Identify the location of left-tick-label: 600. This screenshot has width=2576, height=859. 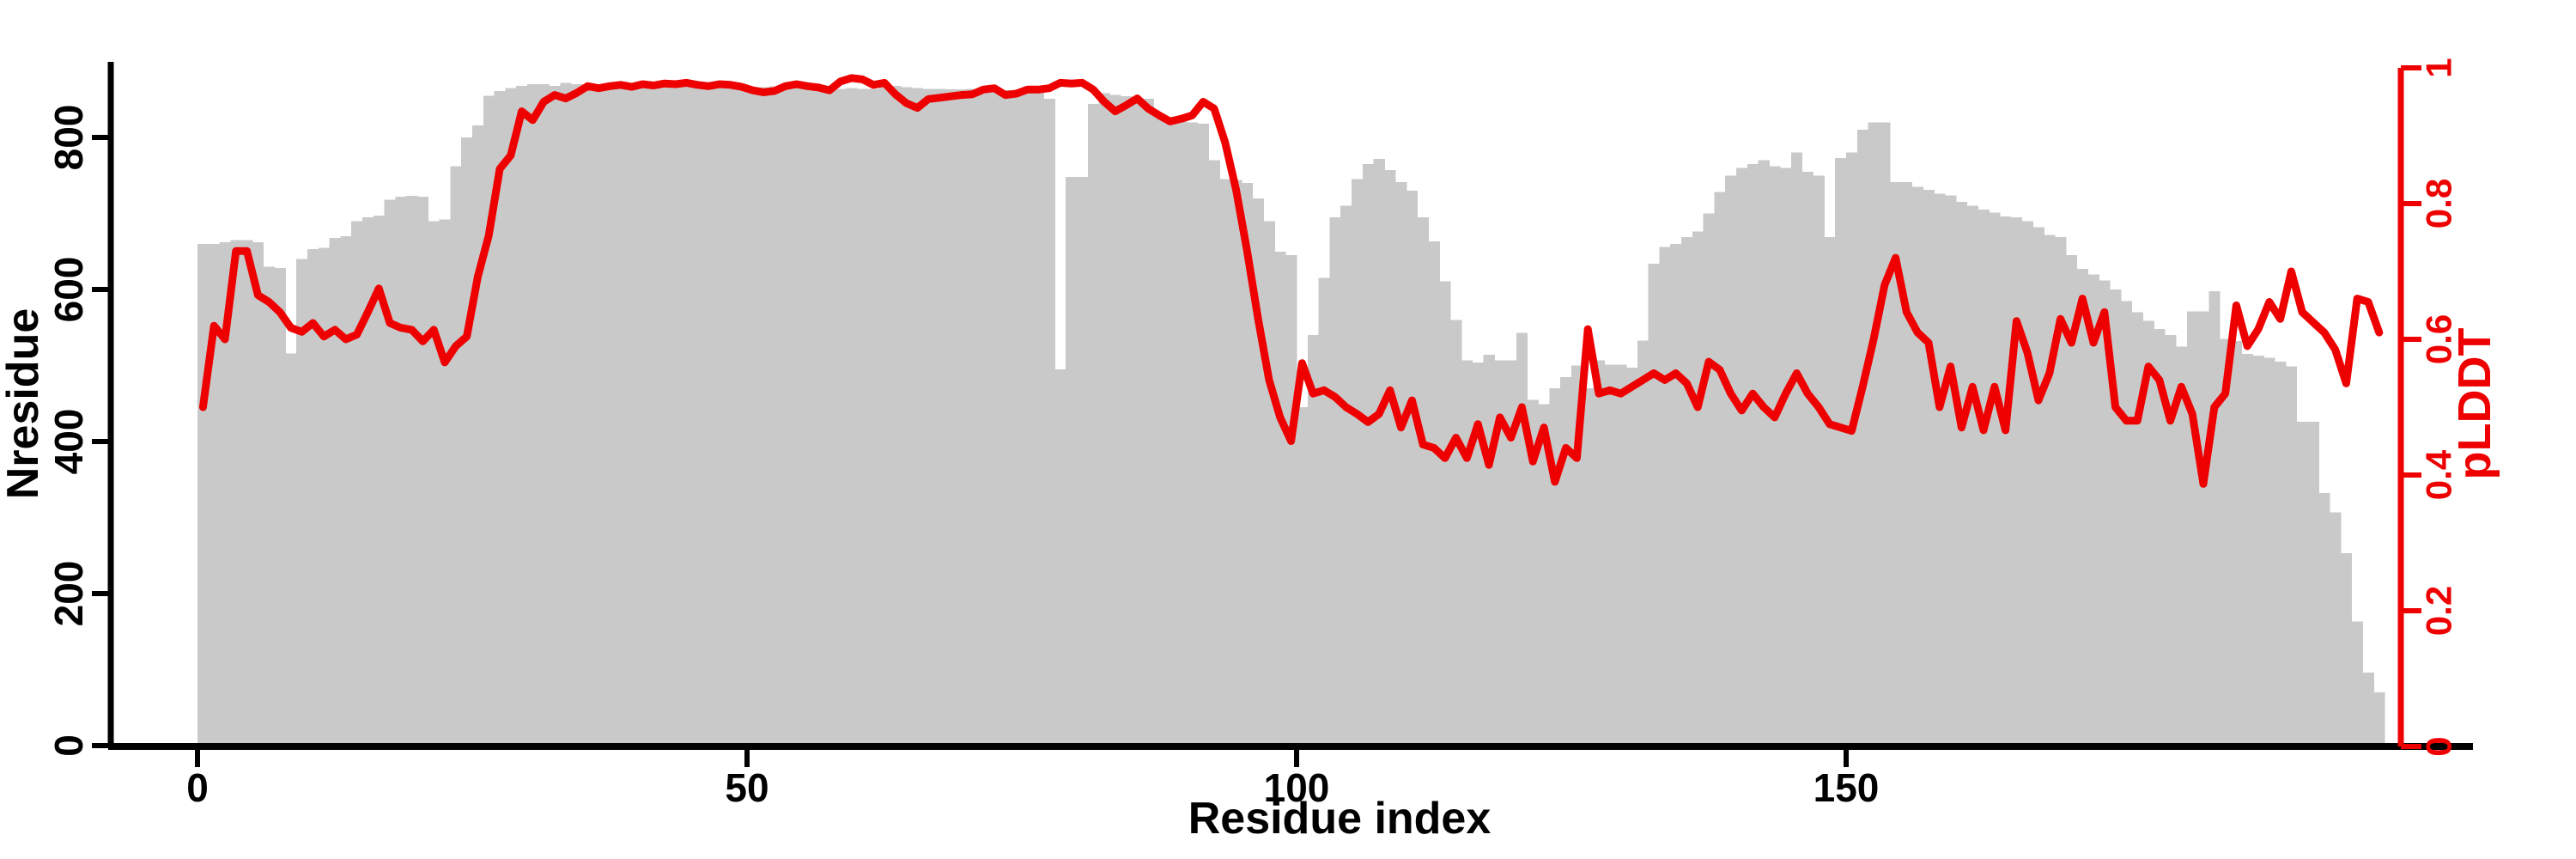
(69, 290).